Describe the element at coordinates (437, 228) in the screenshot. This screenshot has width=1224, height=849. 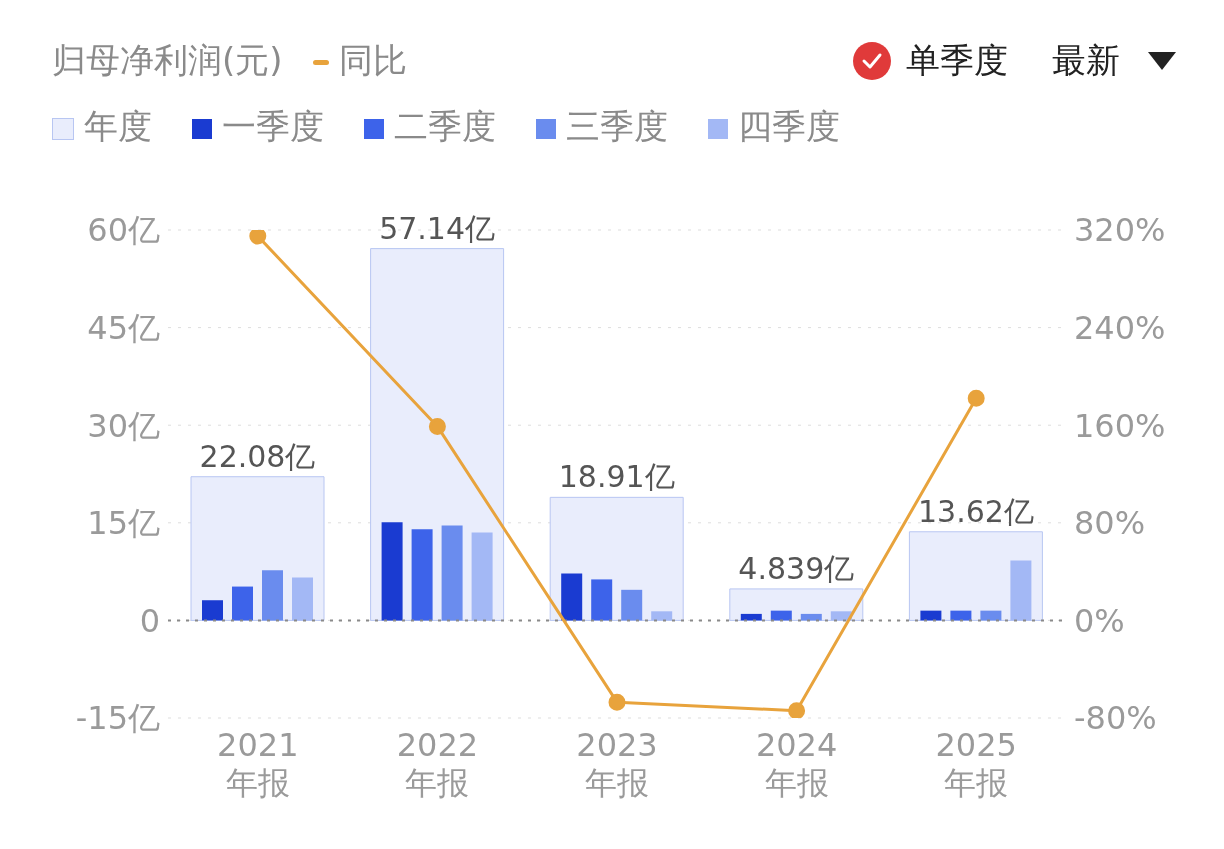
I see `data-label: 57.14亿` at that location.